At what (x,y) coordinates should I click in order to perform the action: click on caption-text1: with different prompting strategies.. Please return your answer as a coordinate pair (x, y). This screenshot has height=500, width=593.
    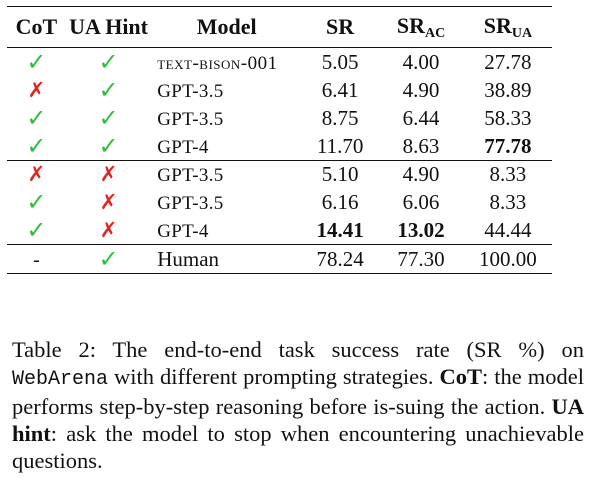
    Looking at the image, I should click on (274, 376).